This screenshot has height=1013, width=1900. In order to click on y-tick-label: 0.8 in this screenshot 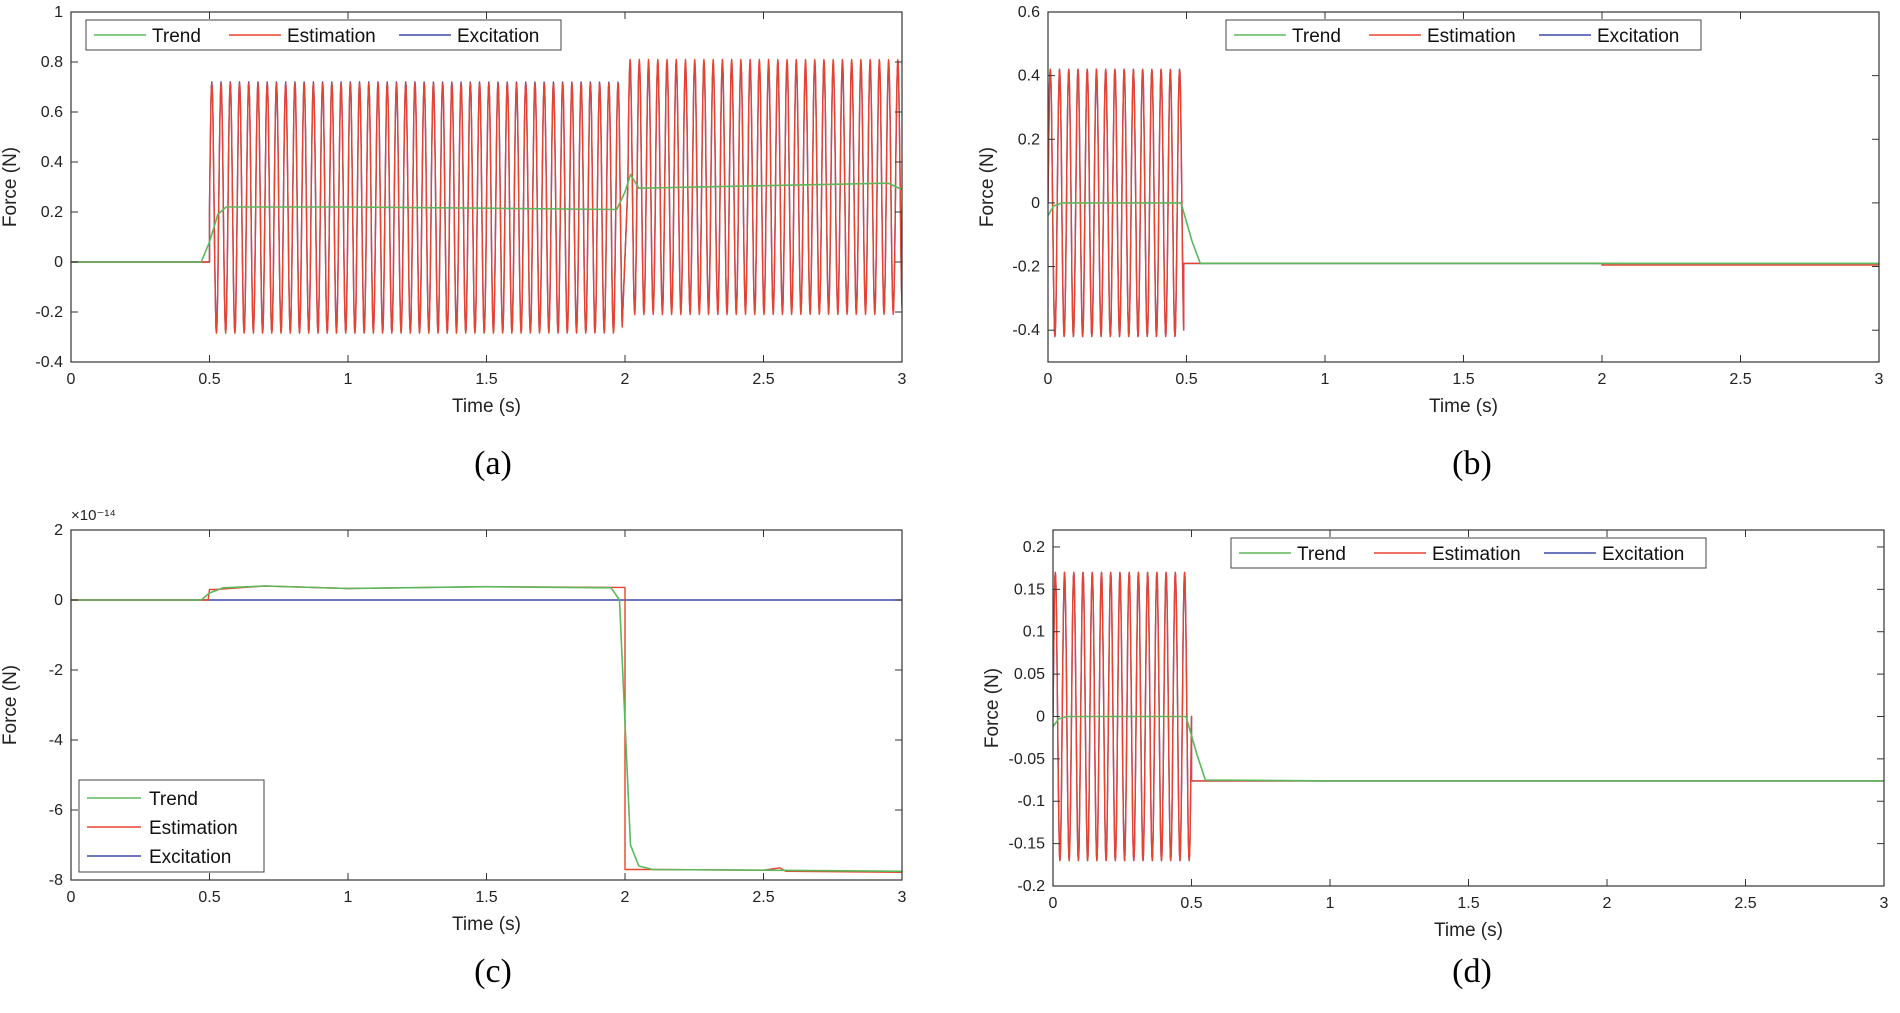, I will do `click(52, 62)`.